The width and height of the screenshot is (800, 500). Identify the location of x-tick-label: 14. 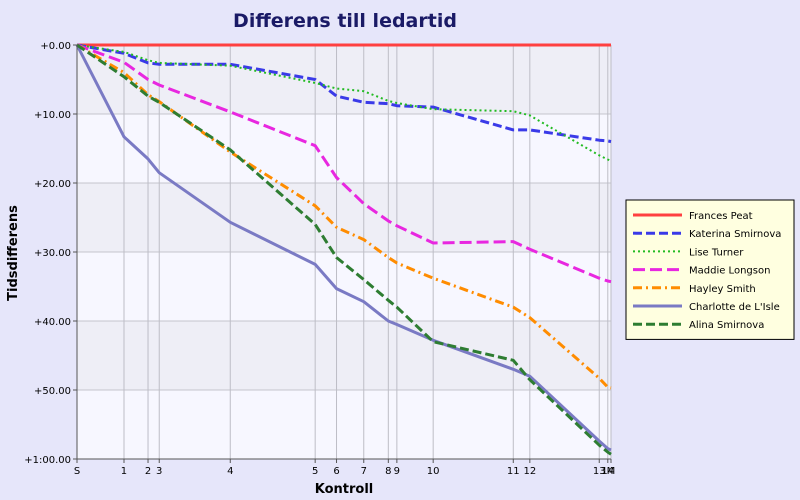
(607, 471).